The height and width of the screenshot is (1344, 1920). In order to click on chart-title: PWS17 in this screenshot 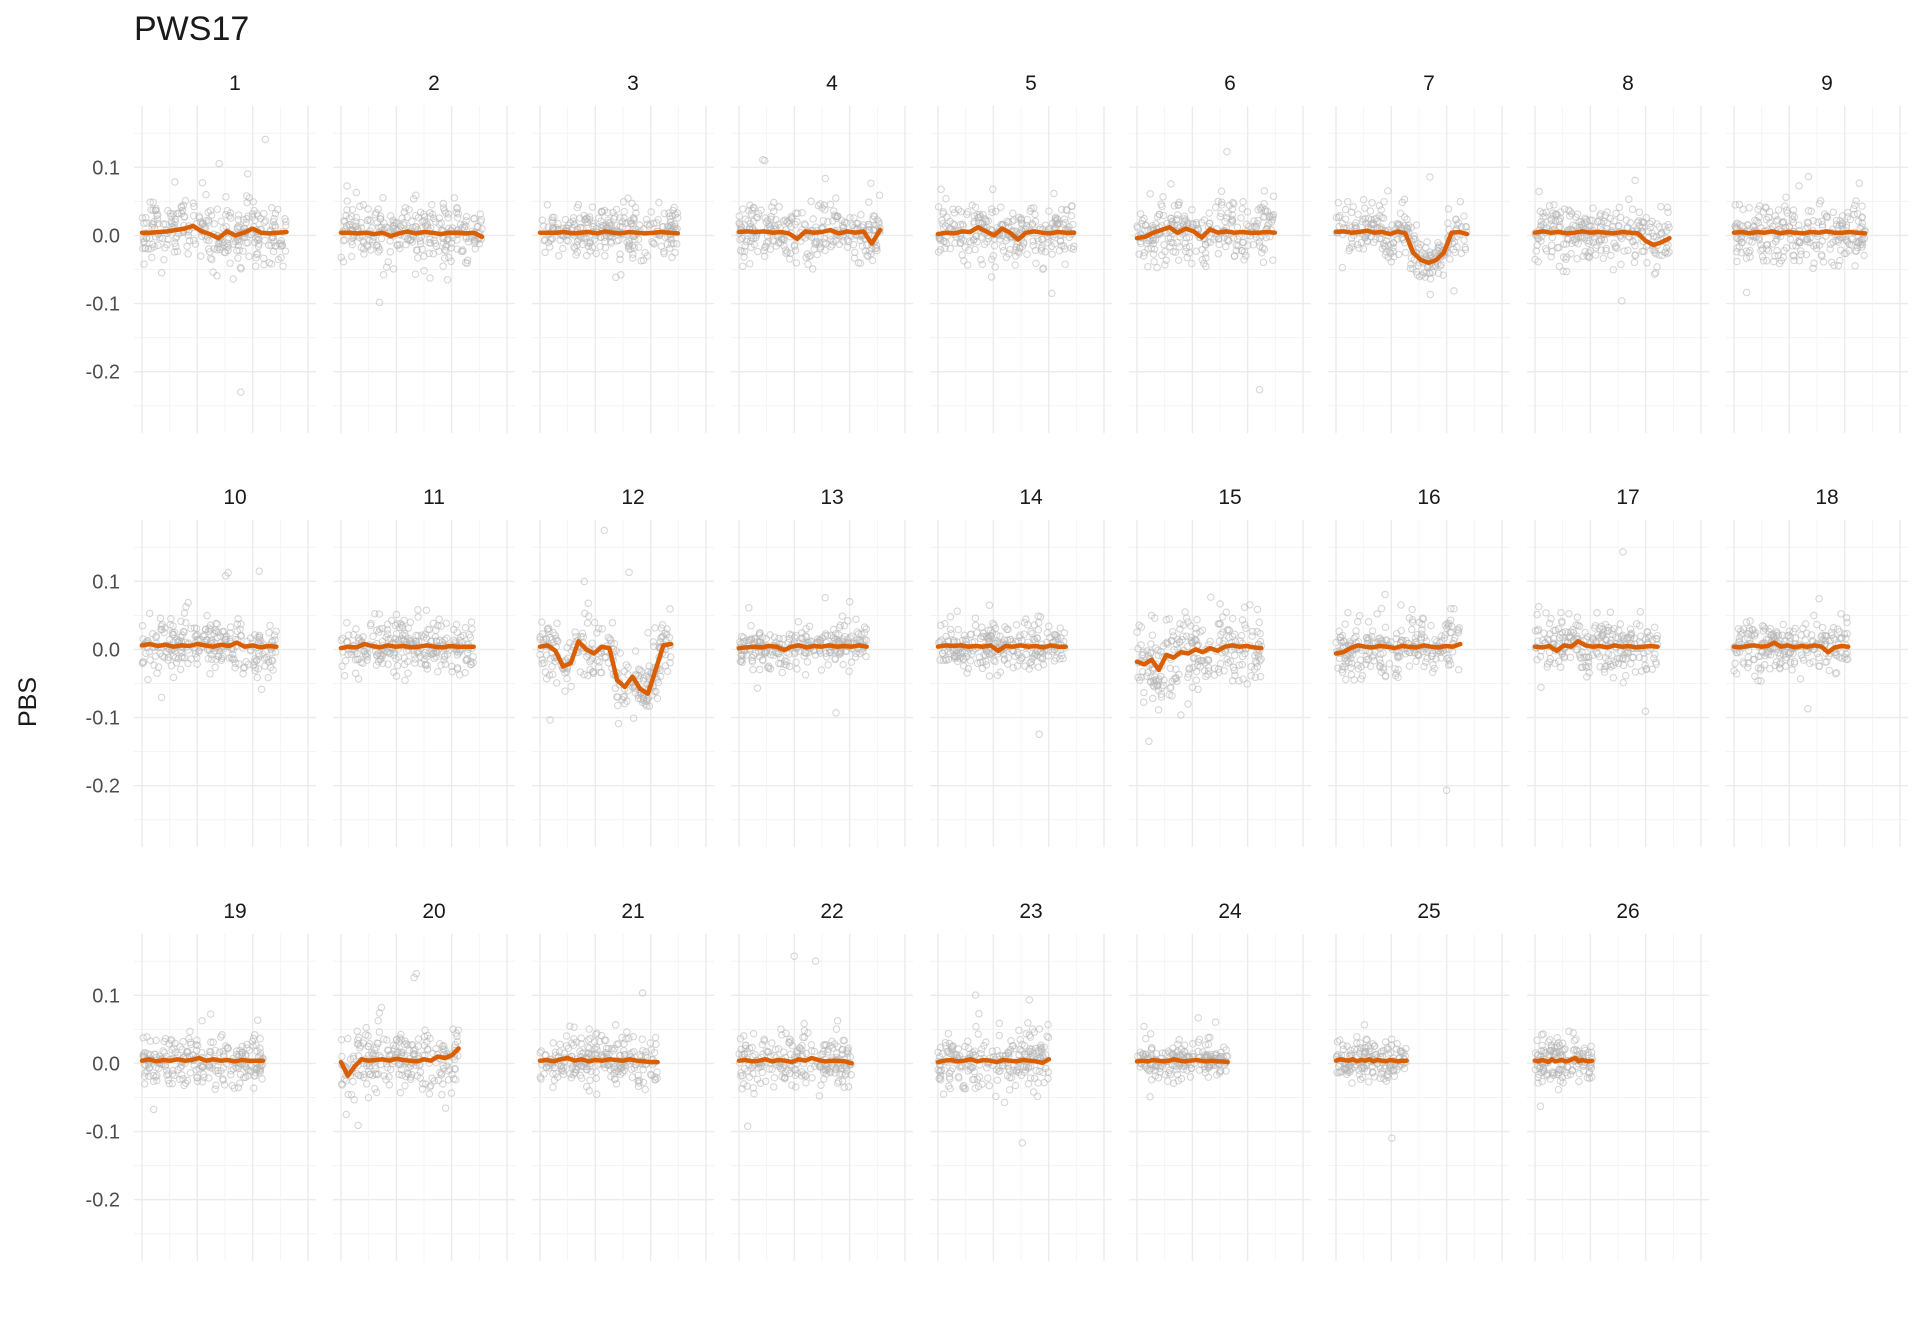, I will do `click(191, 29)`.